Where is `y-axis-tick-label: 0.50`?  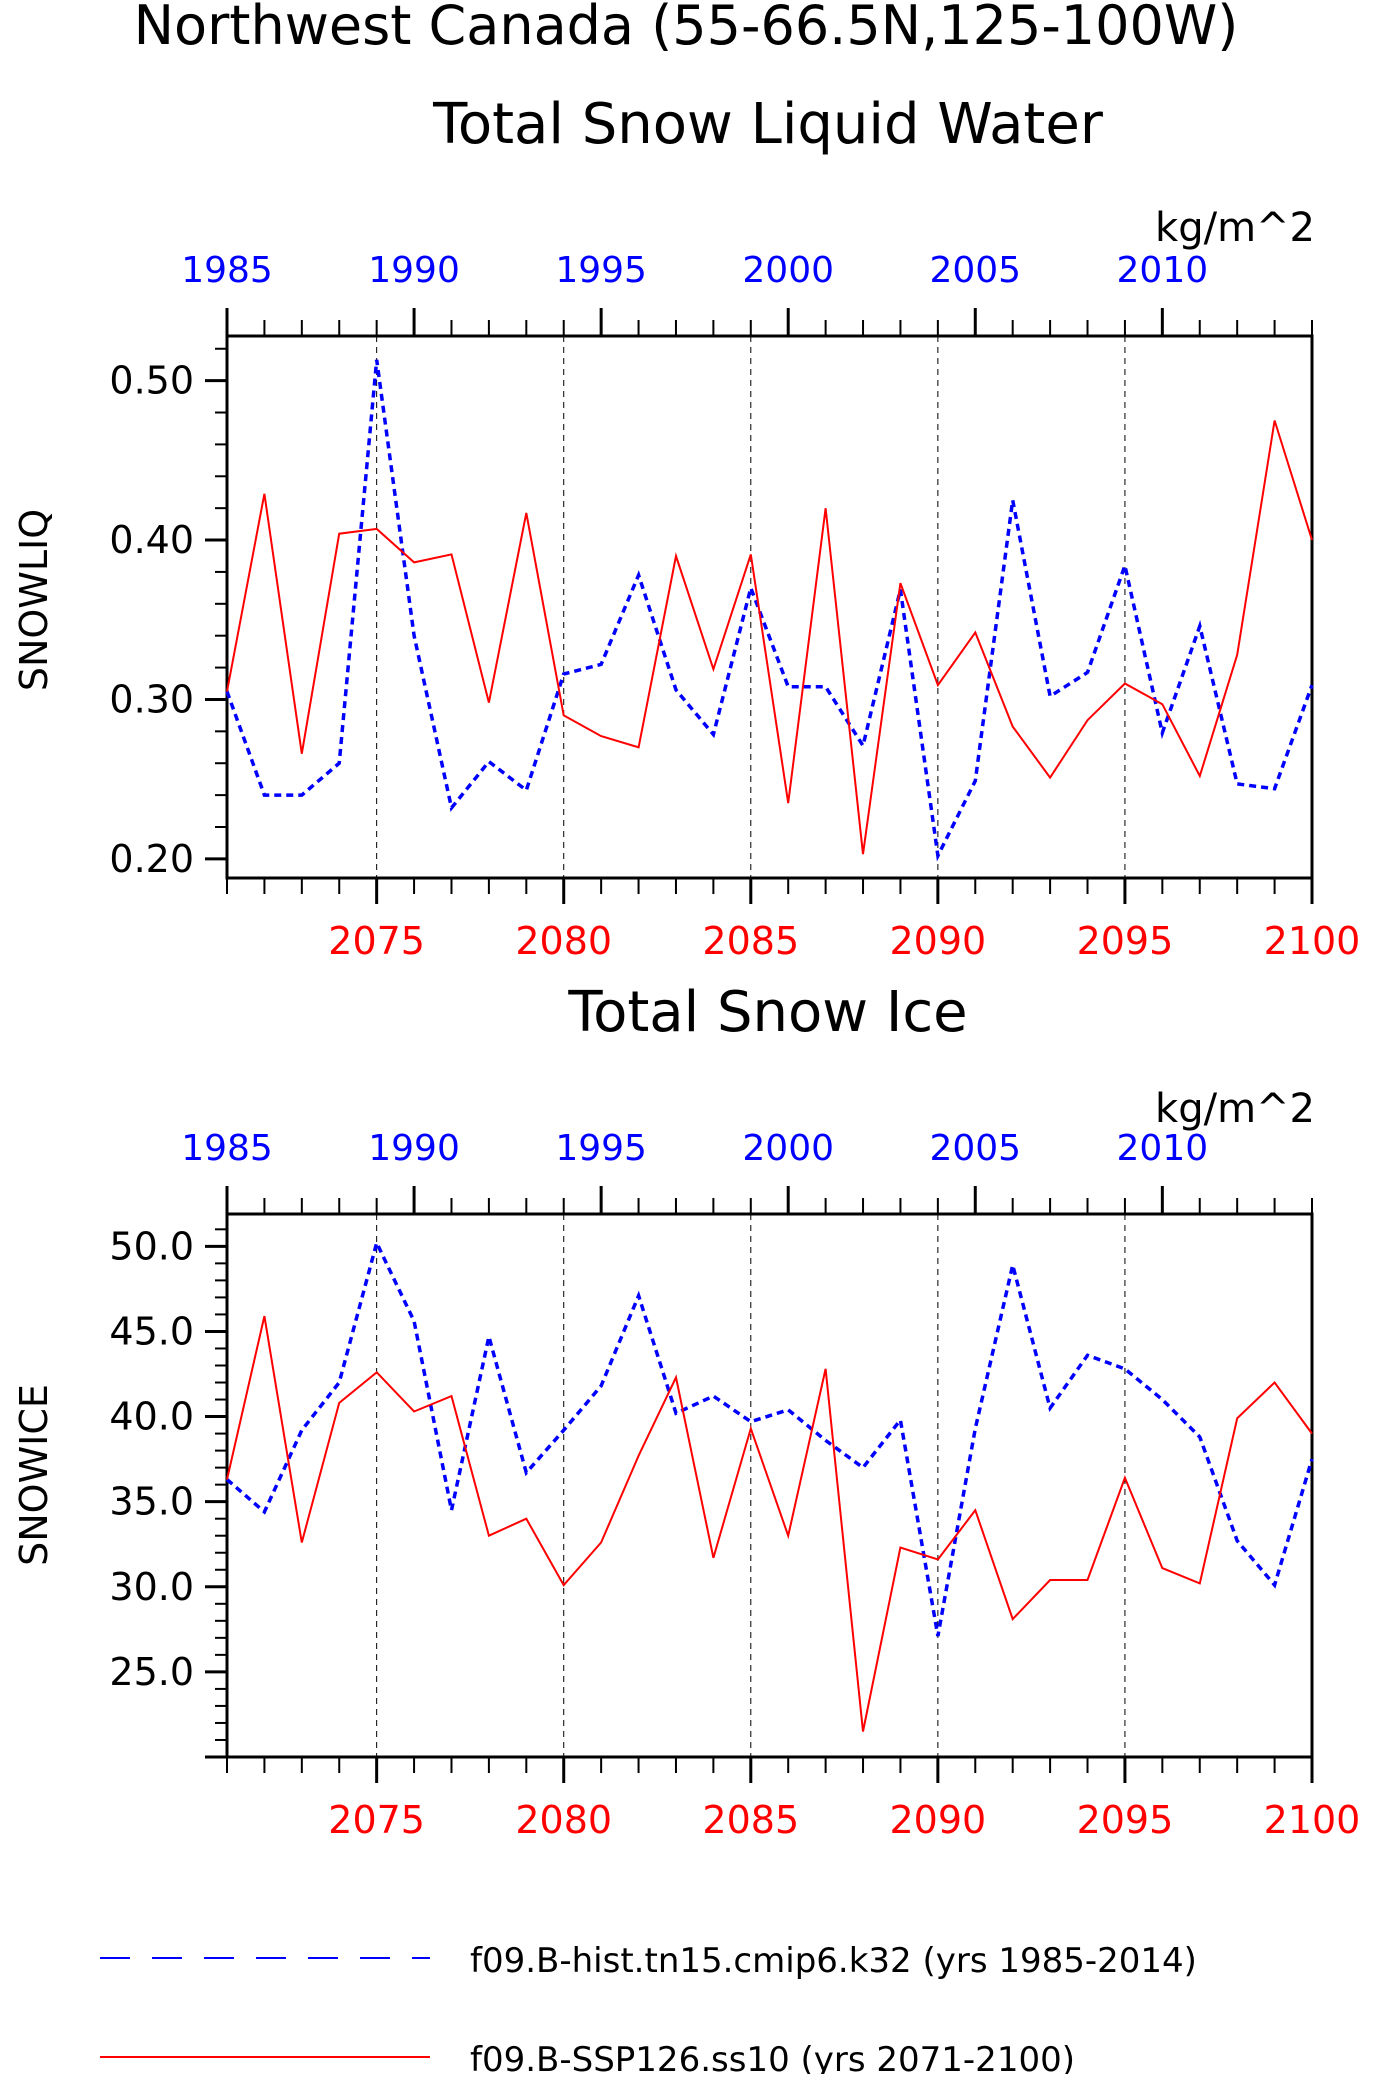
y-axis-tick-label: 0.50 is located at coordinates (151, 381).